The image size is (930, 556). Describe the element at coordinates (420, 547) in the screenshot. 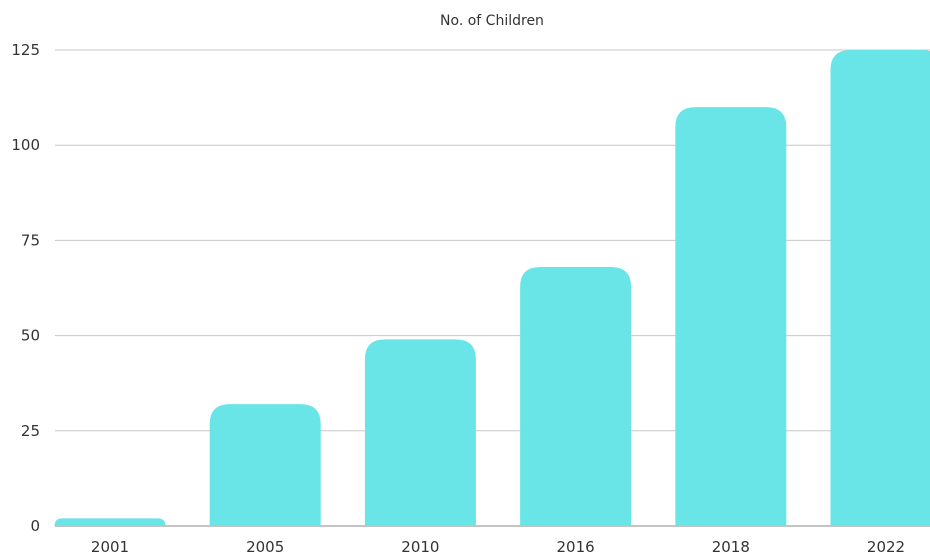

I see `x-tick-label-2010: 2010` at that location.